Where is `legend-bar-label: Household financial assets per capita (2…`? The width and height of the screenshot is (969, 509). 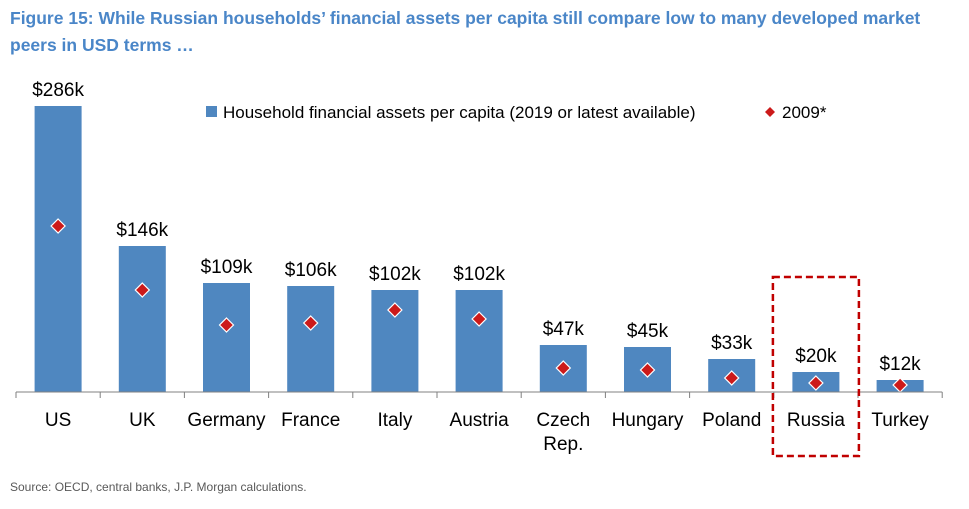
legend-bar-label: Household financial assets per capita (2… is located at coordinates (459, 112).